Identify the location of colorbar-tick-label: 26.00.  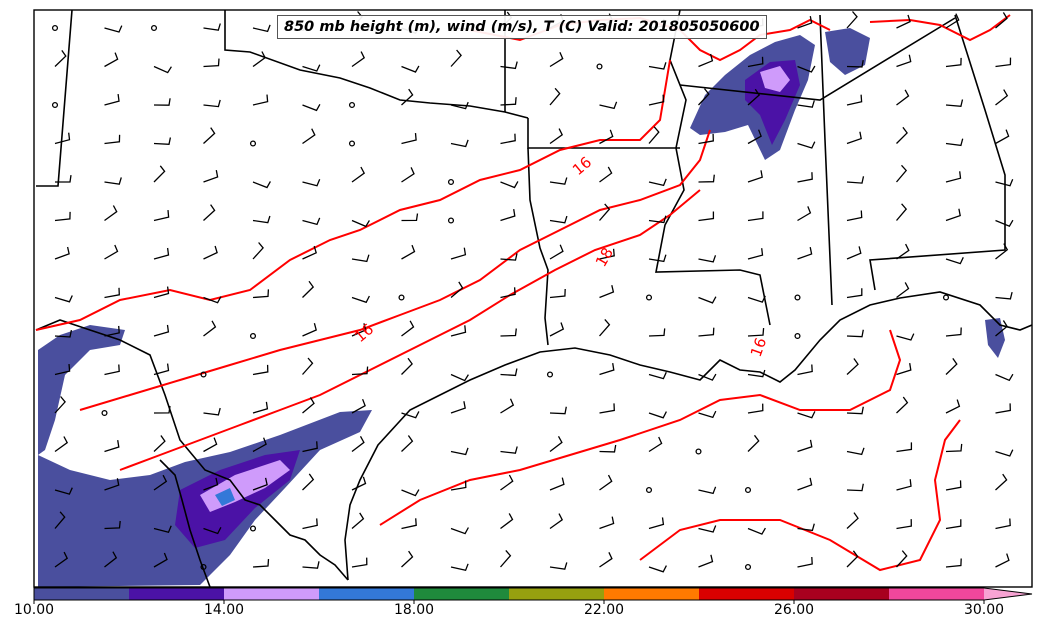
(794, 610).